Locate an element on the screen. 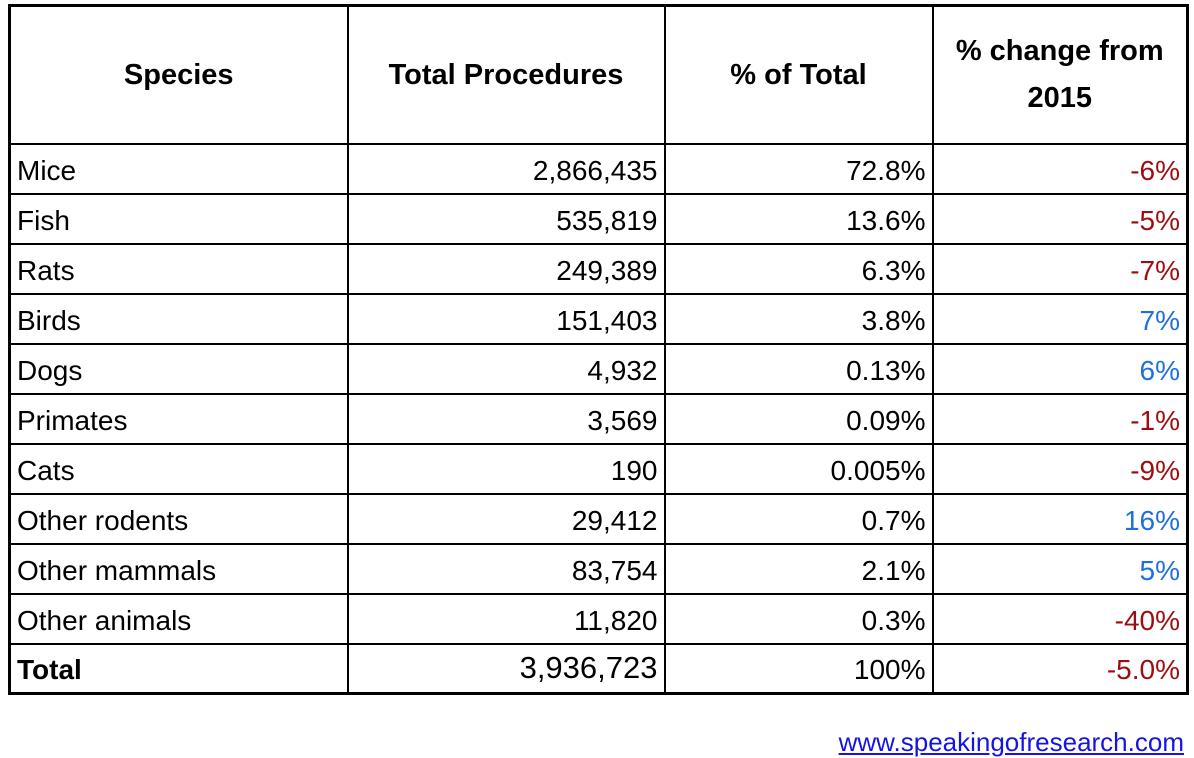 The height and width of the screenshot is (758, 1194). pct-of-total-cell: 0.3% is located at coordinates (798, 618).